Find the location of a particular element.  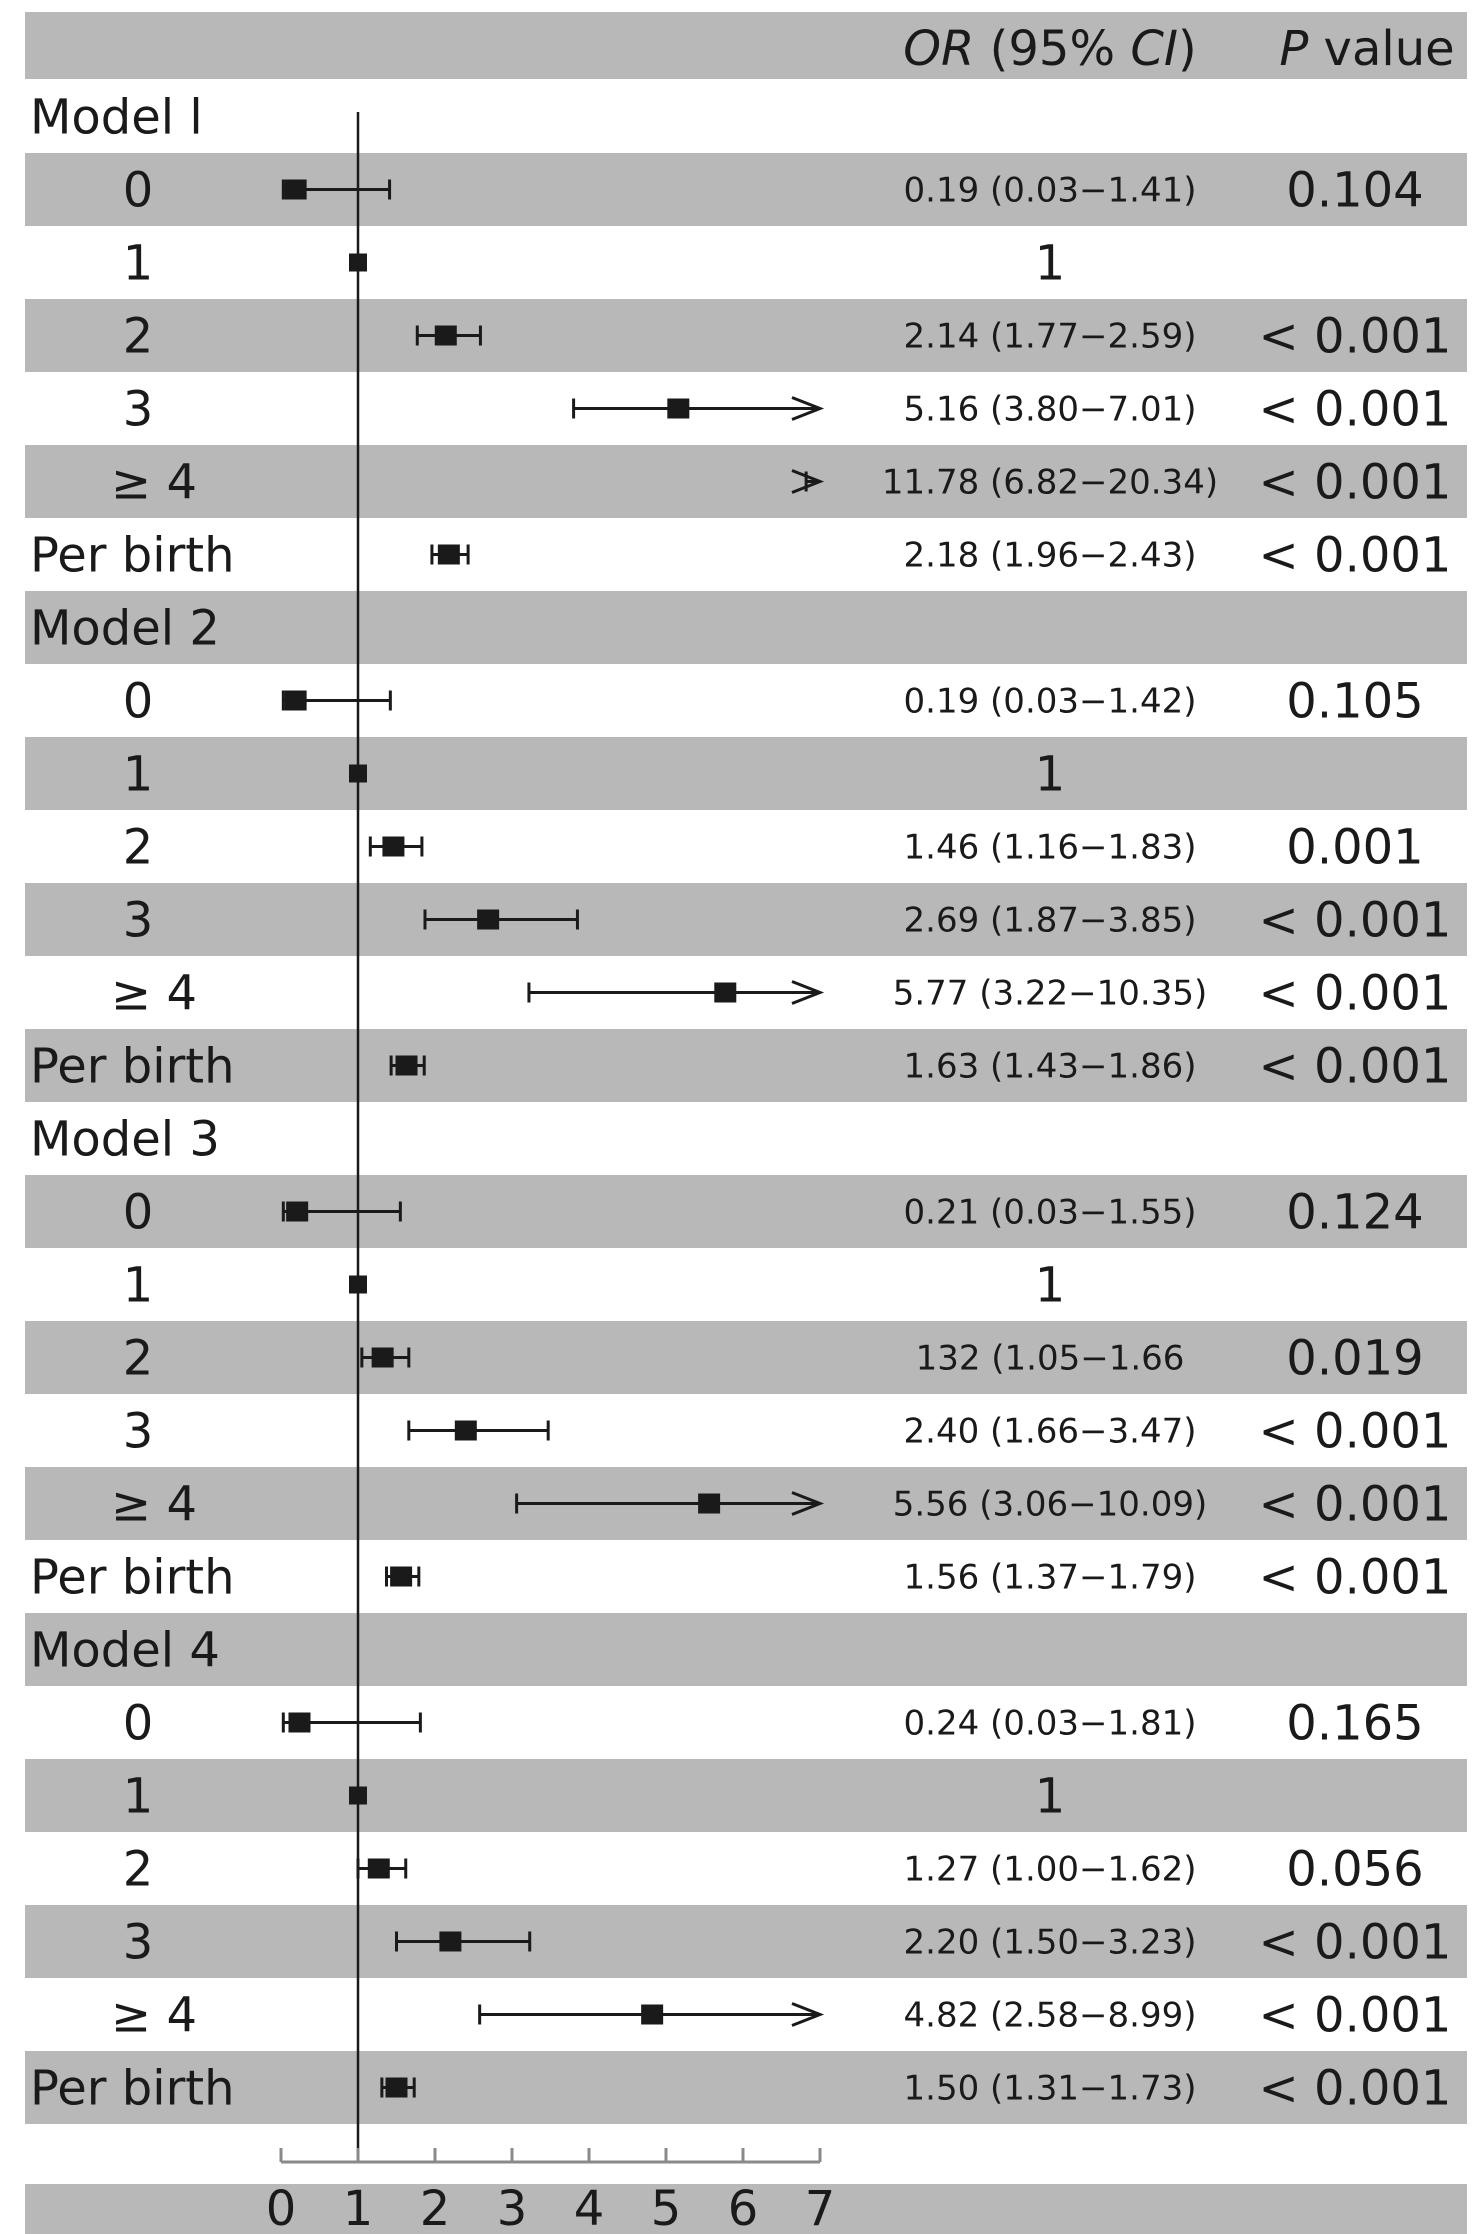

estimate-row: 0 0.19 (0.03−1.42) 0.105 is located at coordinates (773, 702).